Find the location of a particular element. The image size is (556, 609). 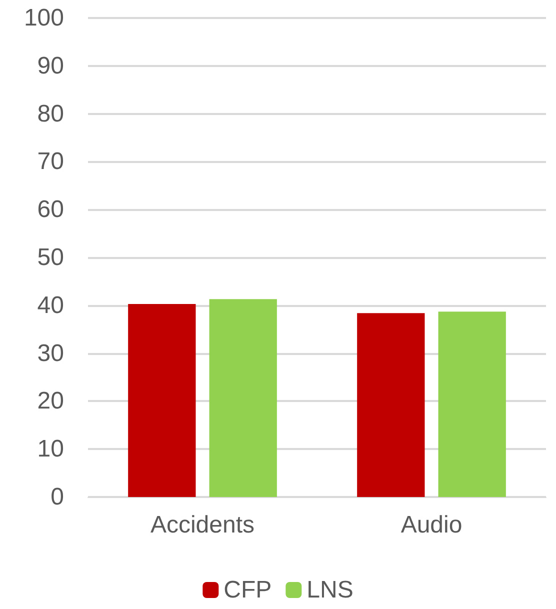

y-tick-label: 80 is located at coordinates (50, 114).